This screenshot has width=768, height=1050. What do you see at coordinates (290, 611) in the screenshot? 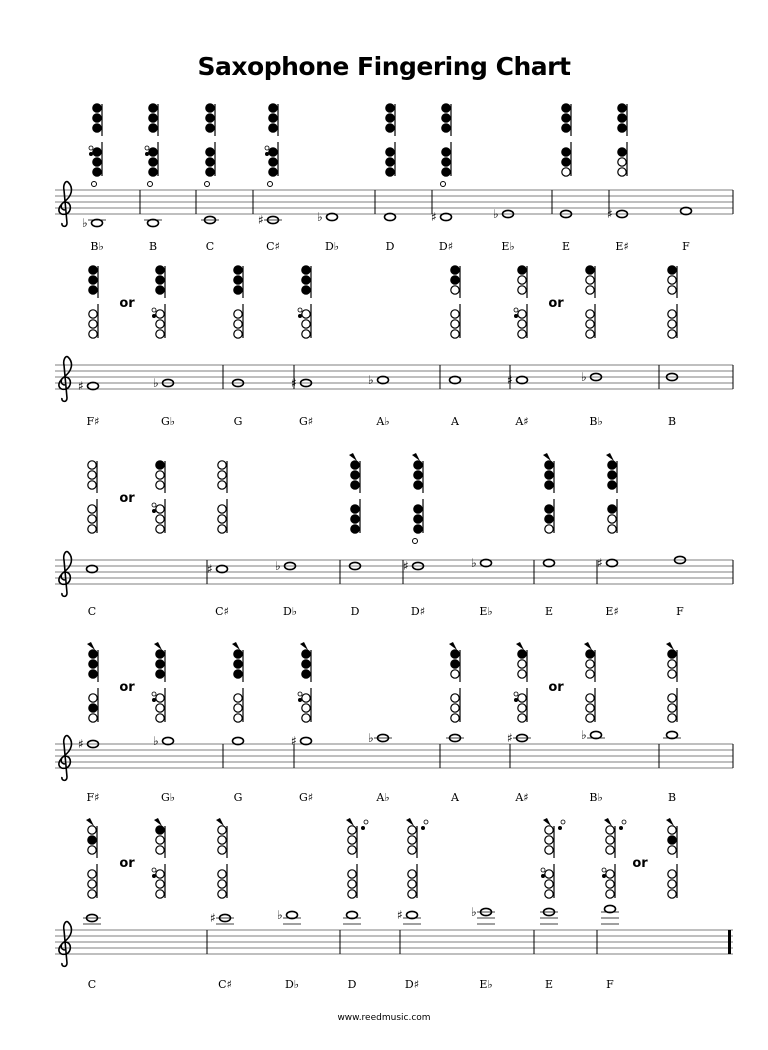
I see `note-label: D♭` at bounding box center [290, 611].